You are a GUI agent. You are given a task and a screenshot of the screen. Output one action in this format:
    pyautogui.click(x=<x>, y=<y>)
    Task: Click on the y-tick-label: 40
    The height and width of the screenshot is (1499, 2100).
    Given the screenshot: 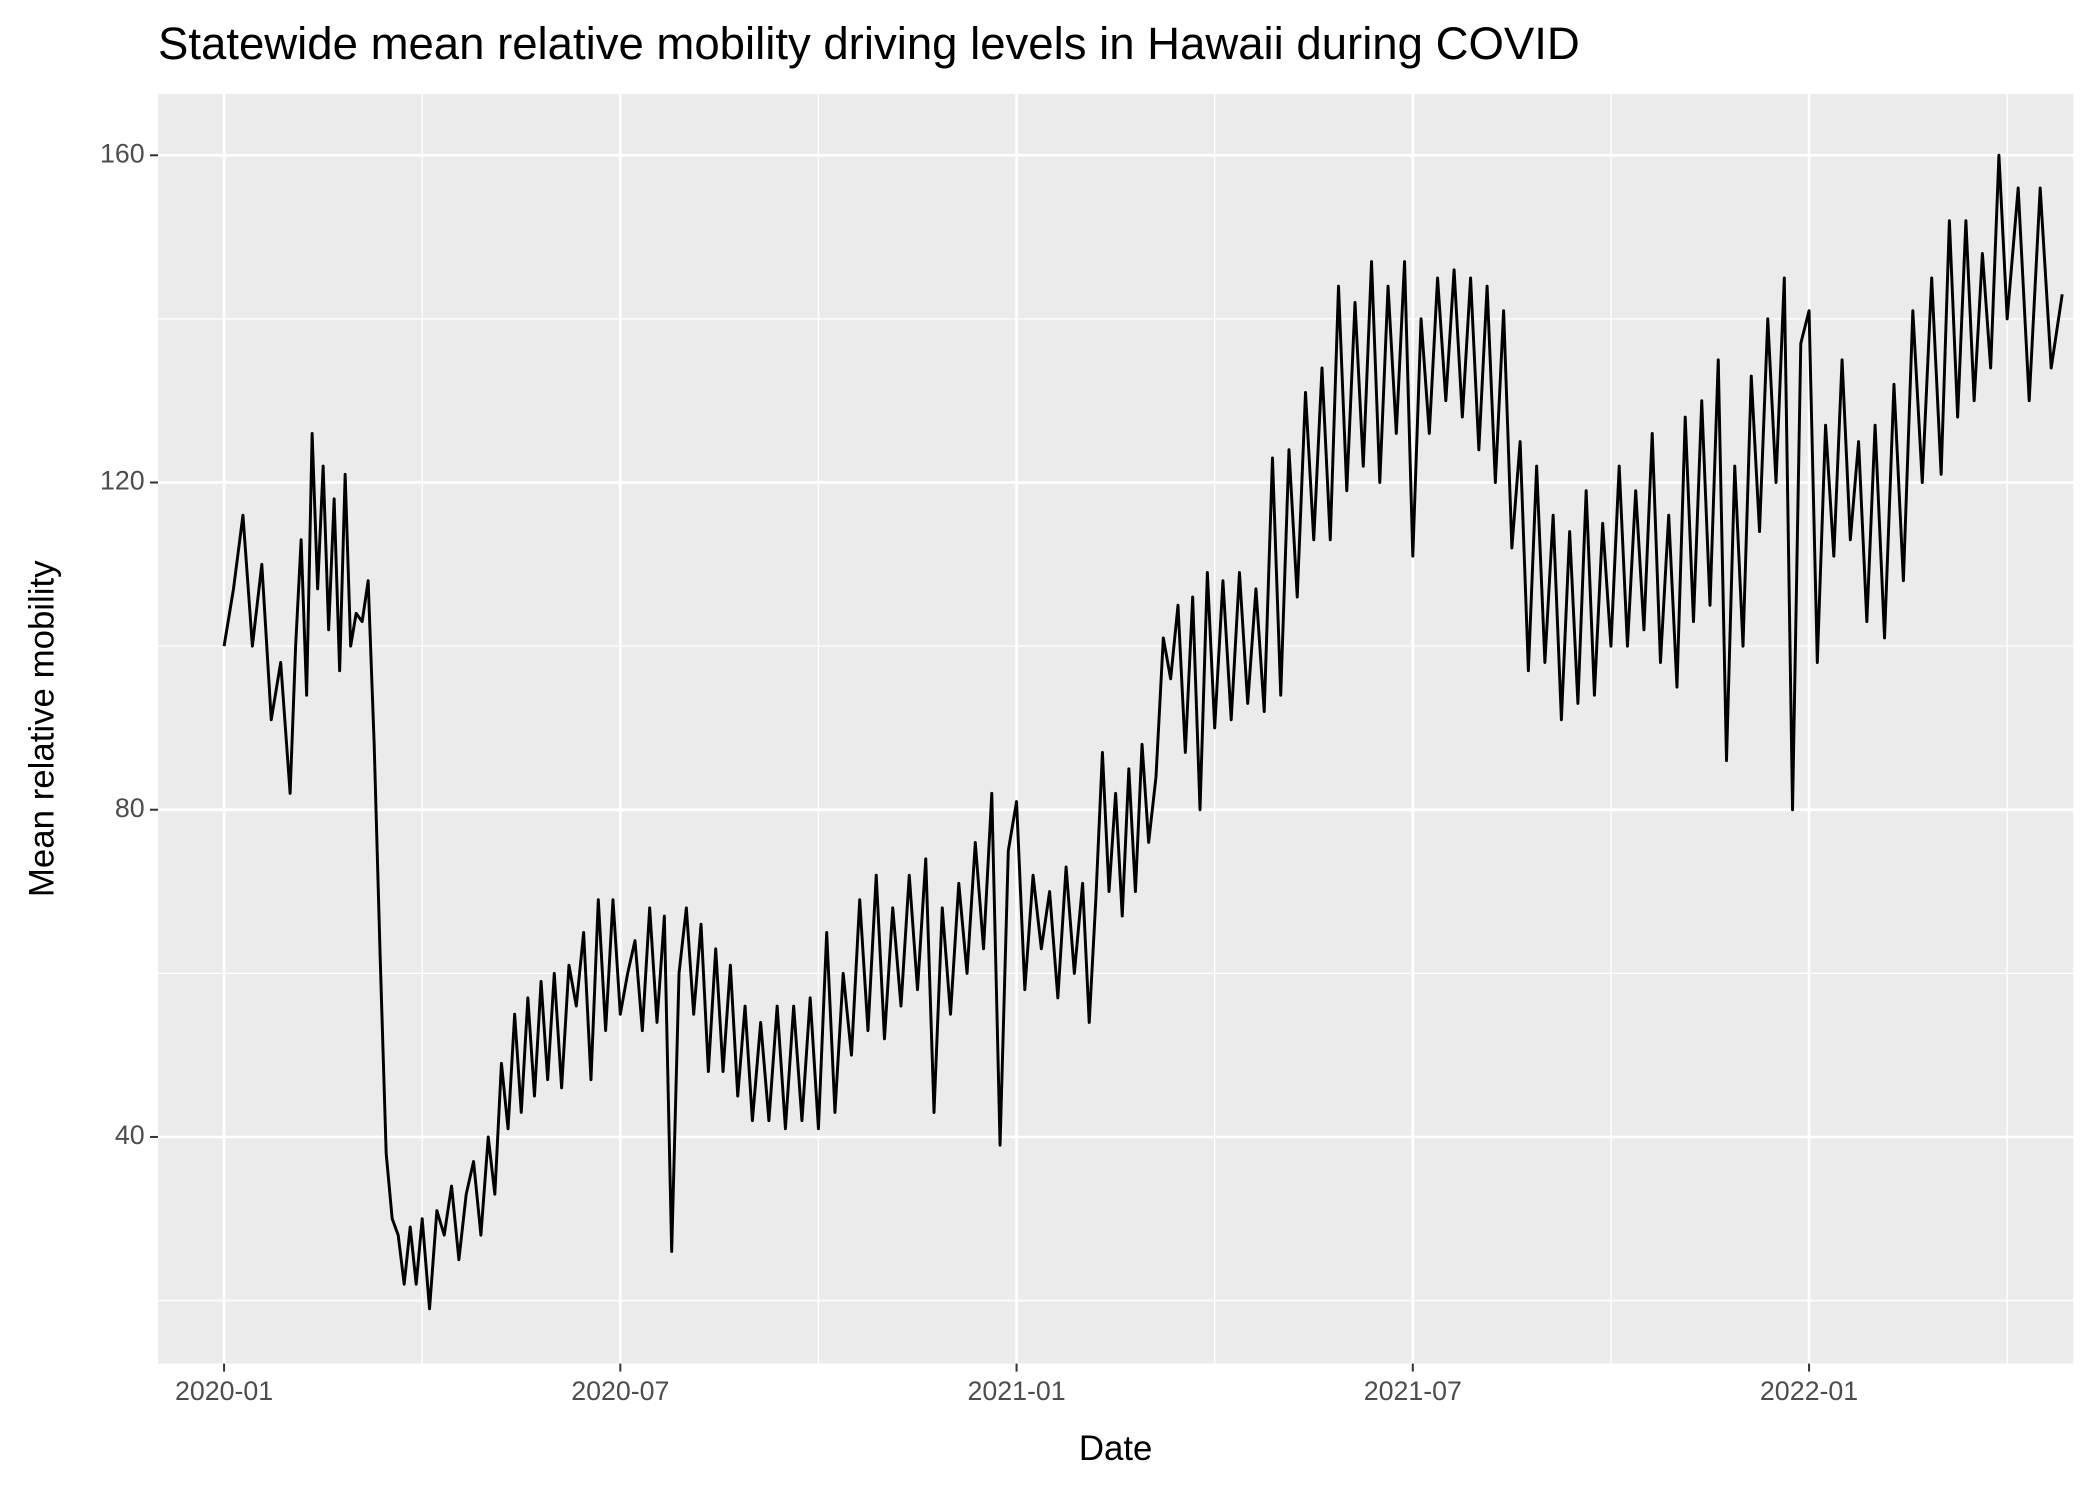 What is the action you would take?
    pyautogui.click(x=130, y=1135)
    